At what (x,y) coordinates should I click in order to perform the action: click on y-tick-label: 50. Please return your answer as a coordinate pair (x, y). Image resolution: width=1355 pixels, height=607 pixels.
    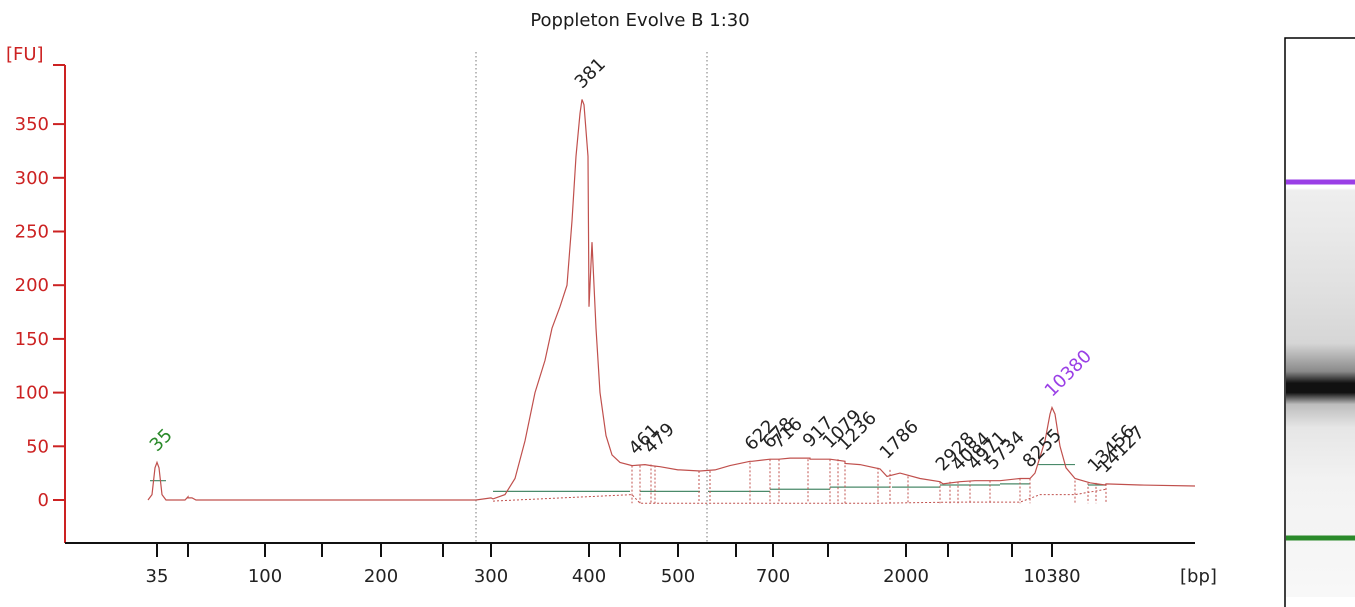
    Looking at the image, I should click on (37, 446).